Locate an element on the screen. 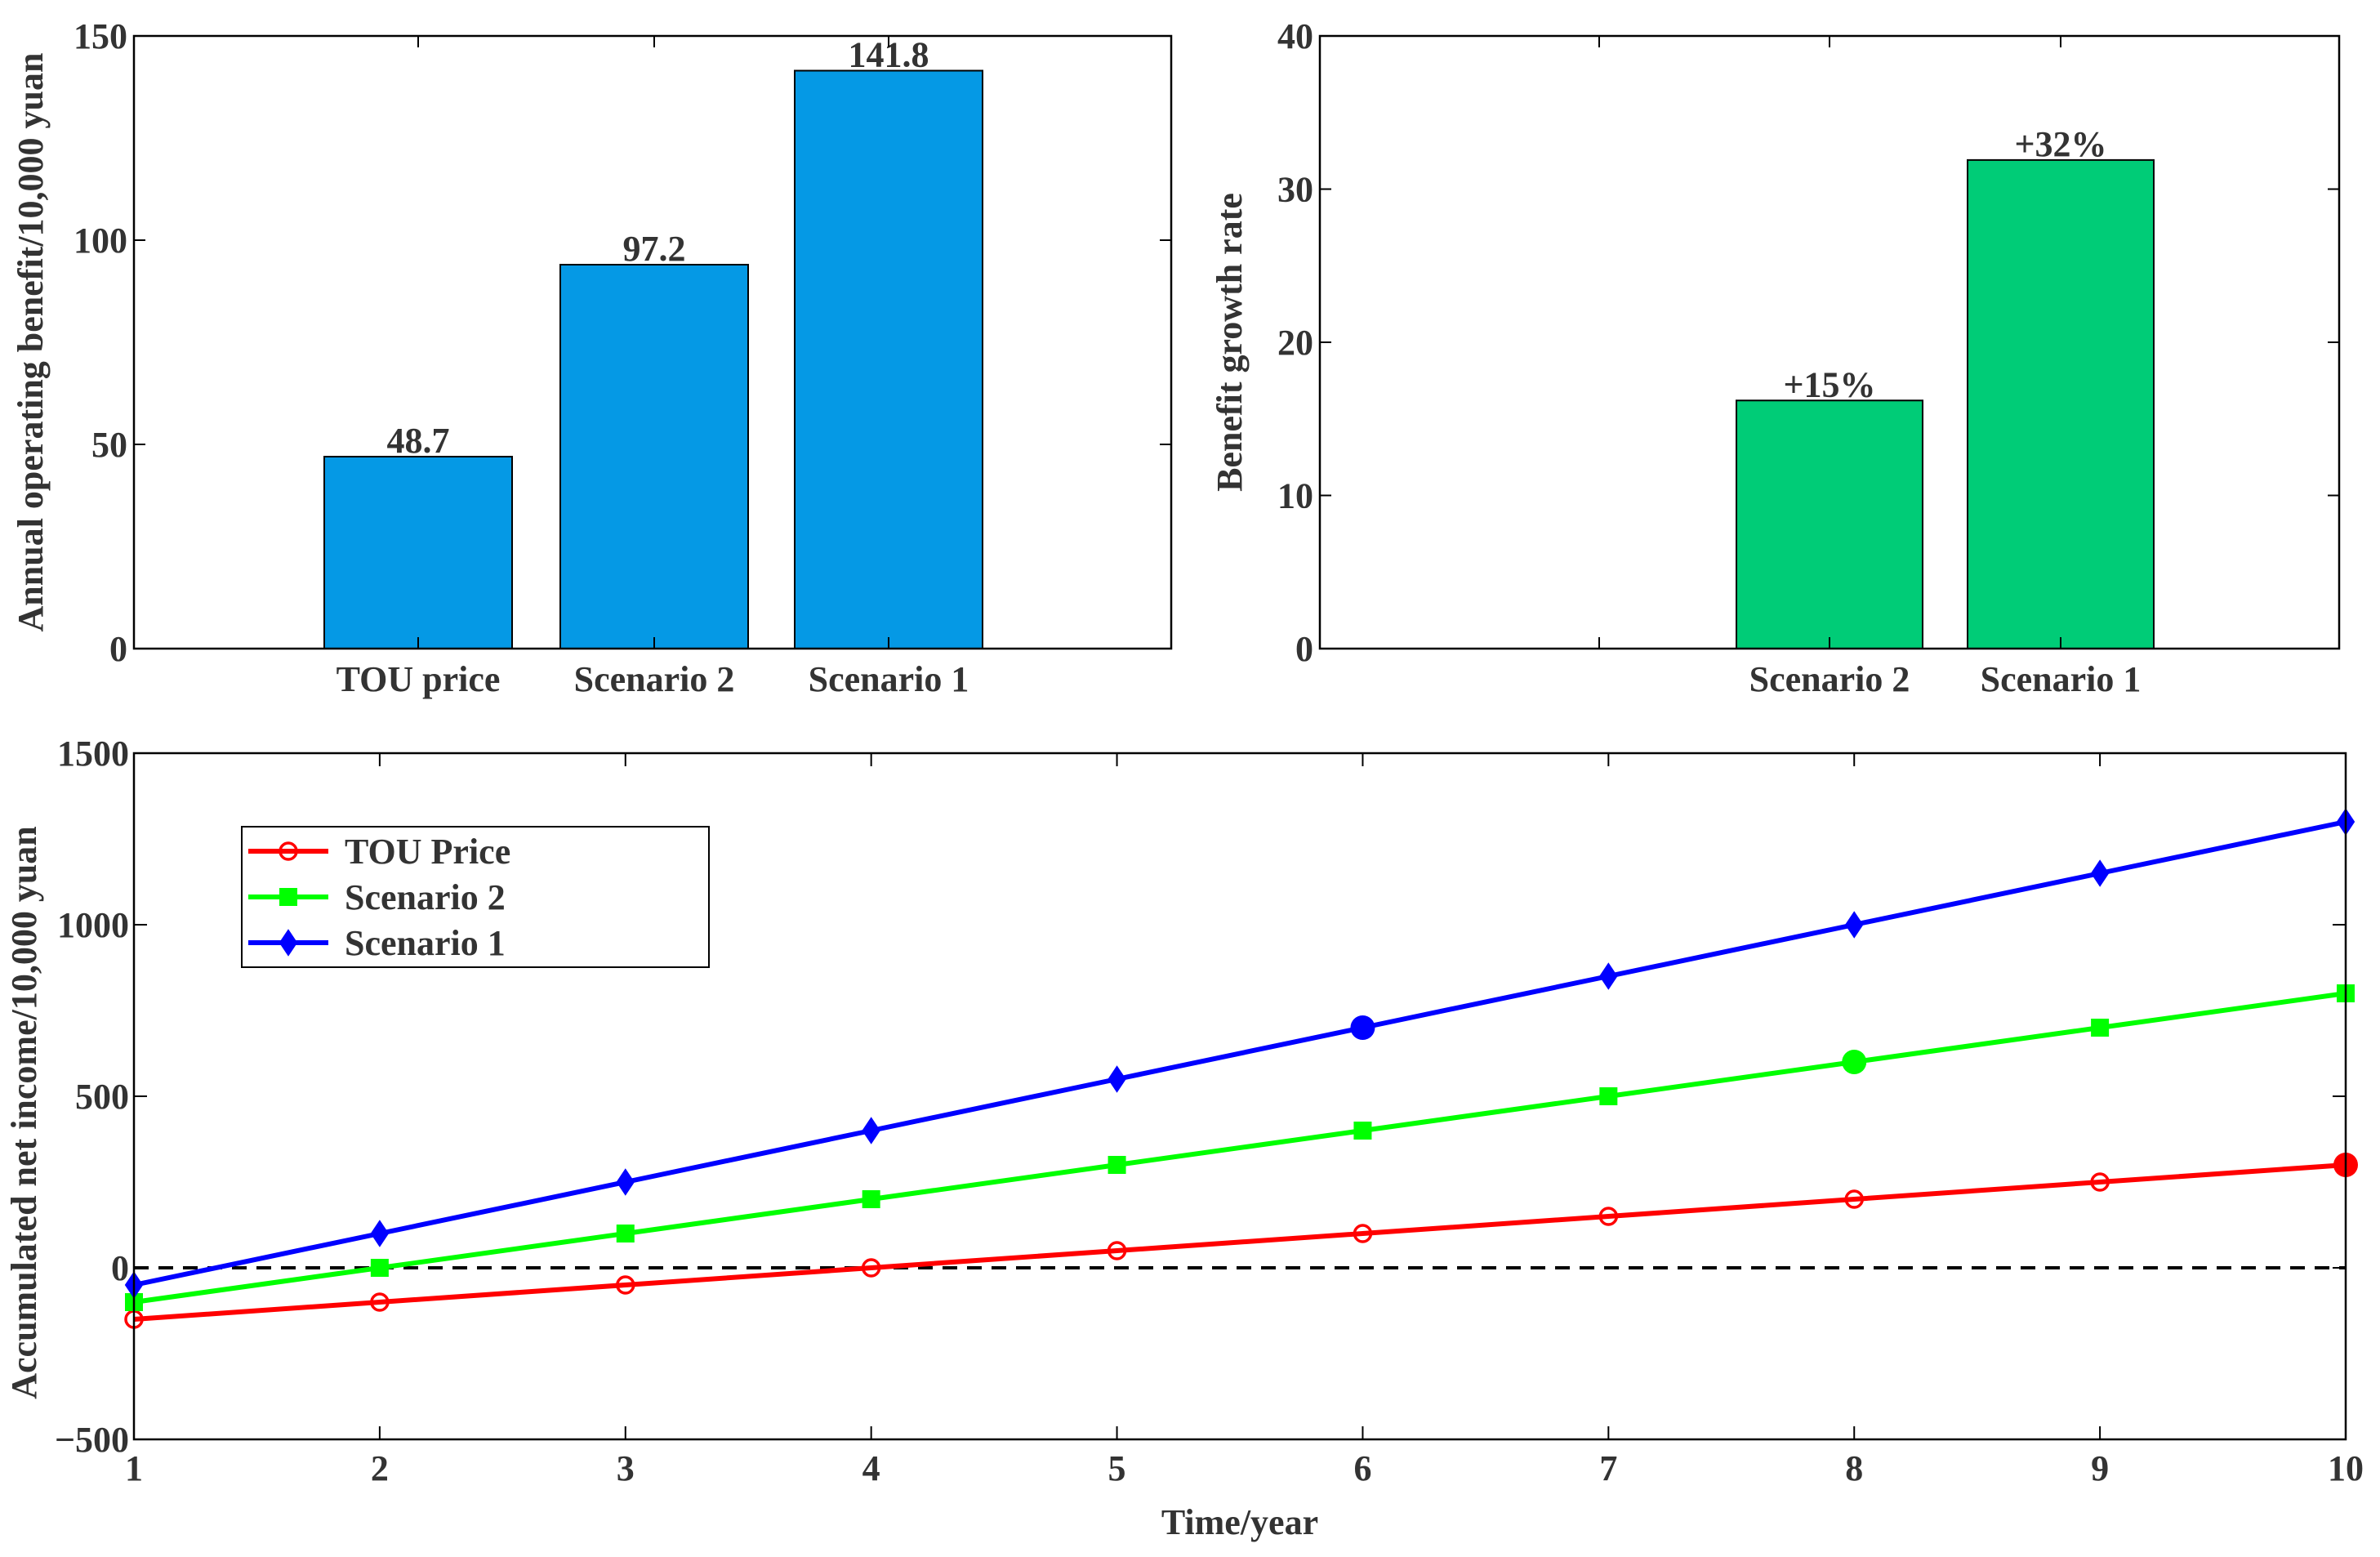  legend-label: Scenario 1 is located at coordinates (426, 943).